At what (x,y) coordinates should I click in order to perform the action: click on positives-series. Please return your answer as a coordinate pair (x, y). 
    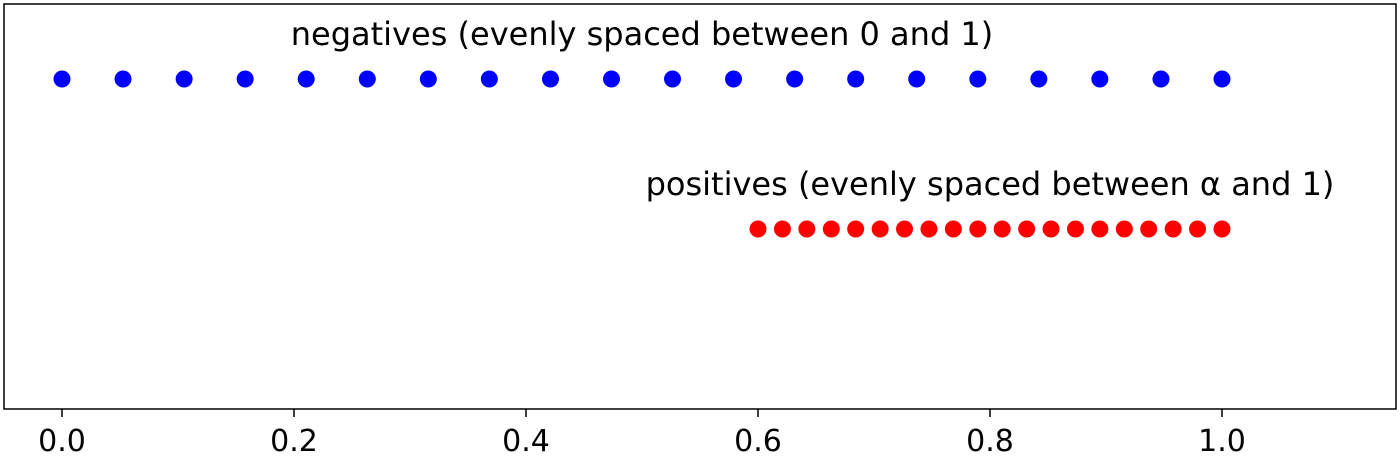
    Looking at the image, I should click on (990, 229).